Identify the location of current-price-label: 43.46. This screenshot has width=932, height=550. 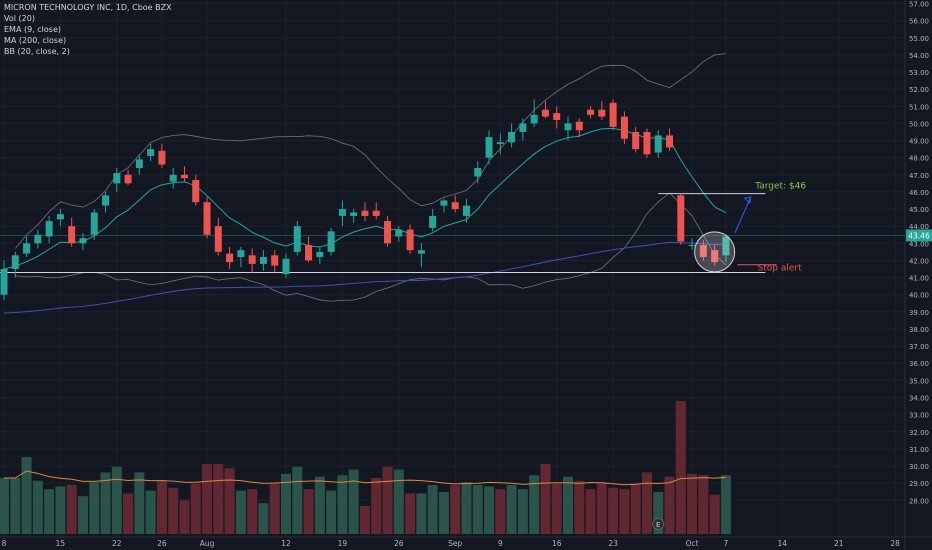
(919, 235).